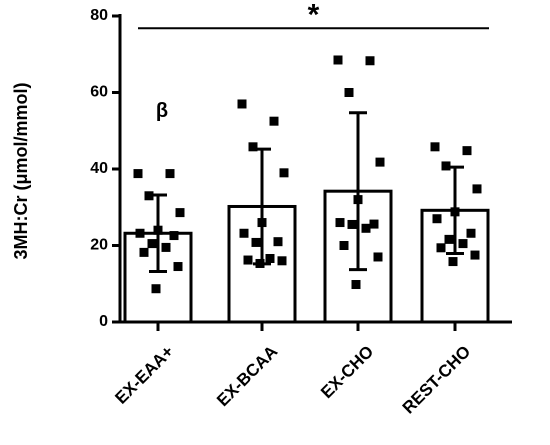  Describe the element at coordinates (144, 375) in the screenshot. I see `x-category-label: EX-EAA+` at that location.